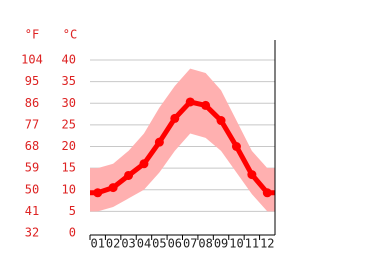 Image resolution: width=365 pixels, height=273 pixels. What do you see at coordinates (32, 81) in the screenshot?
I see `y2-tick-label: 95` at bounding box center [32, 81].